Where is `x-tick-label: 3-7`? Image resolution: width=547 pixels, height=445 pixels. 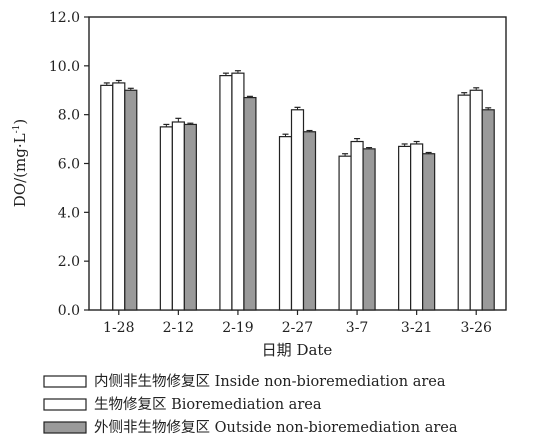 x-tick-label: 3-7 is located at coordinates (357, 328).